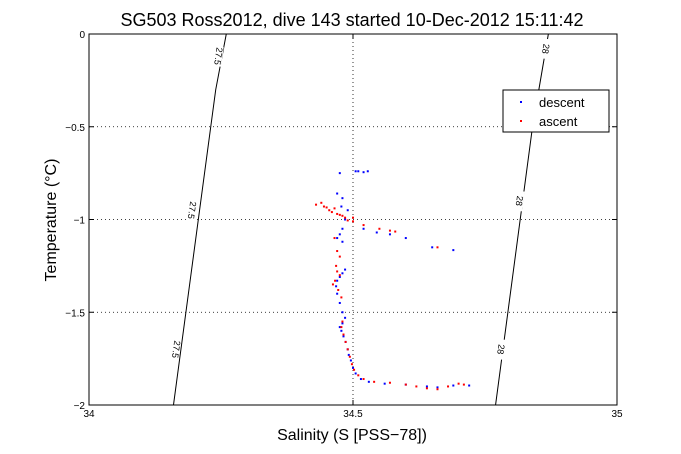  I want to click on x-axis-label: Salinity (S [PSS−78]), so click(352, 435).